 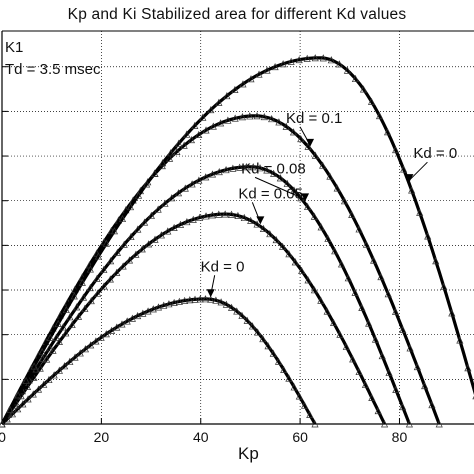 I want to click on annotation-label-3: Kd = 0.1, so click(x=314, y=118).